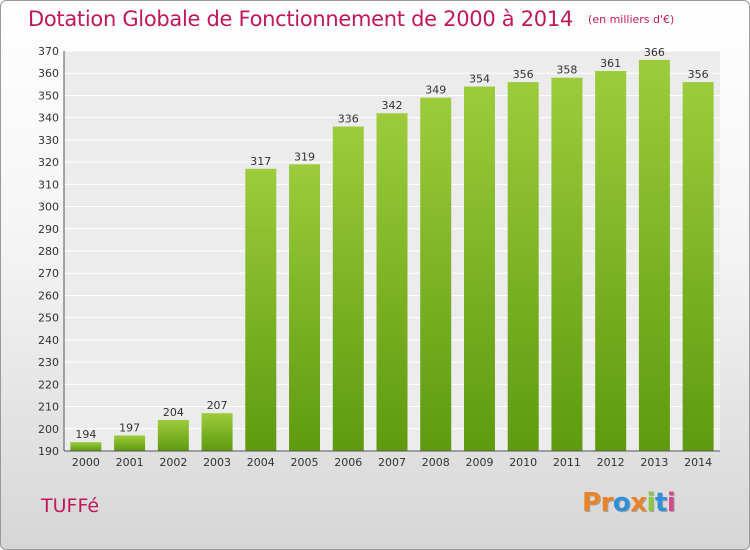 This screenshot has width=750, height=550. What do you see at coordinates (260, 161) in the screenshot?
I see `data-label: 317` at bounding box center [260, 161].